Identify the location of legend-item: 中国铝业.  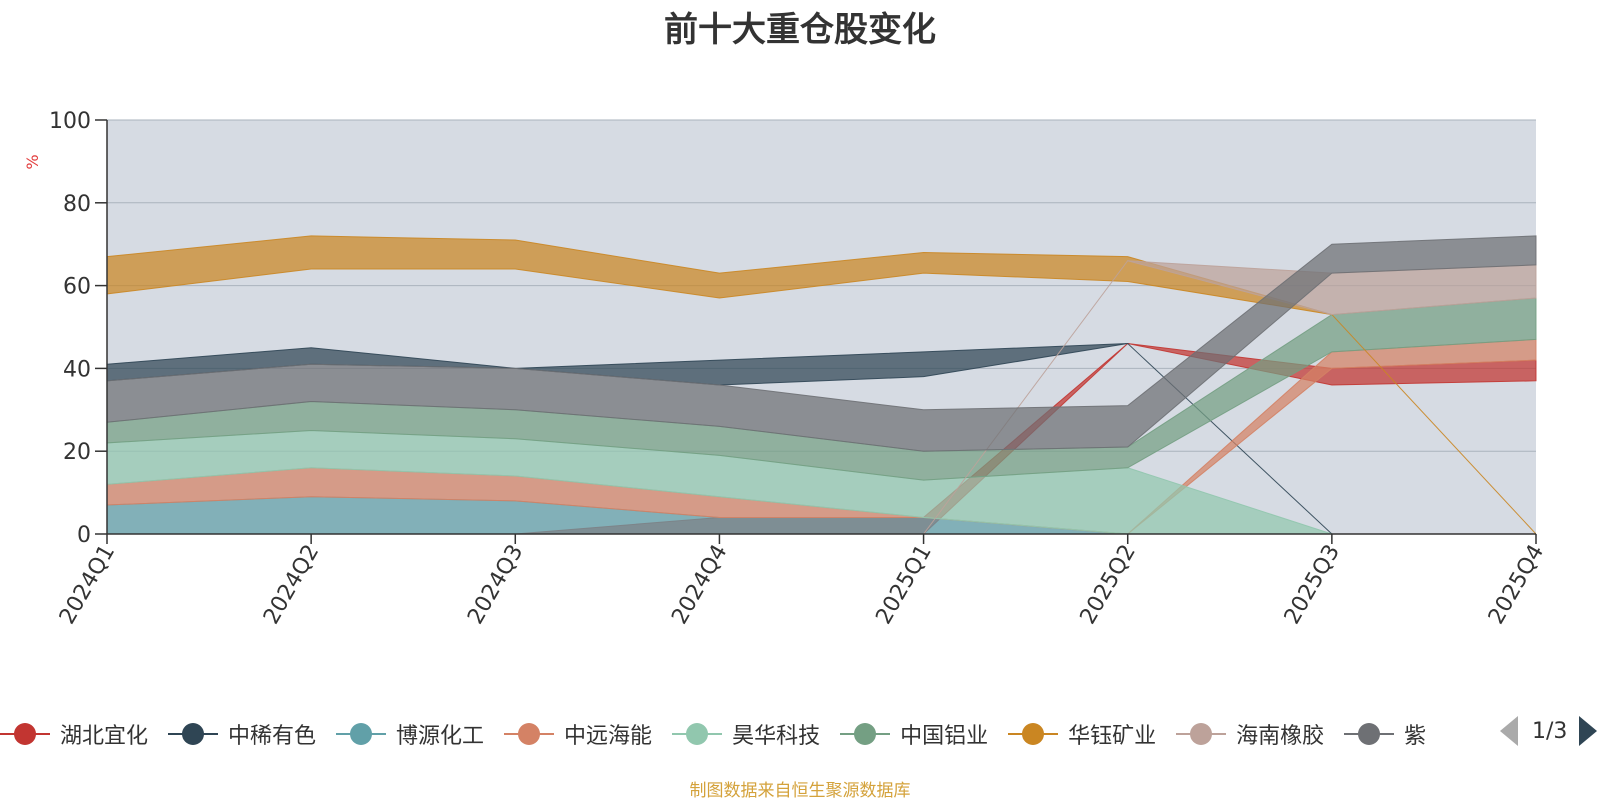
(914, 734).